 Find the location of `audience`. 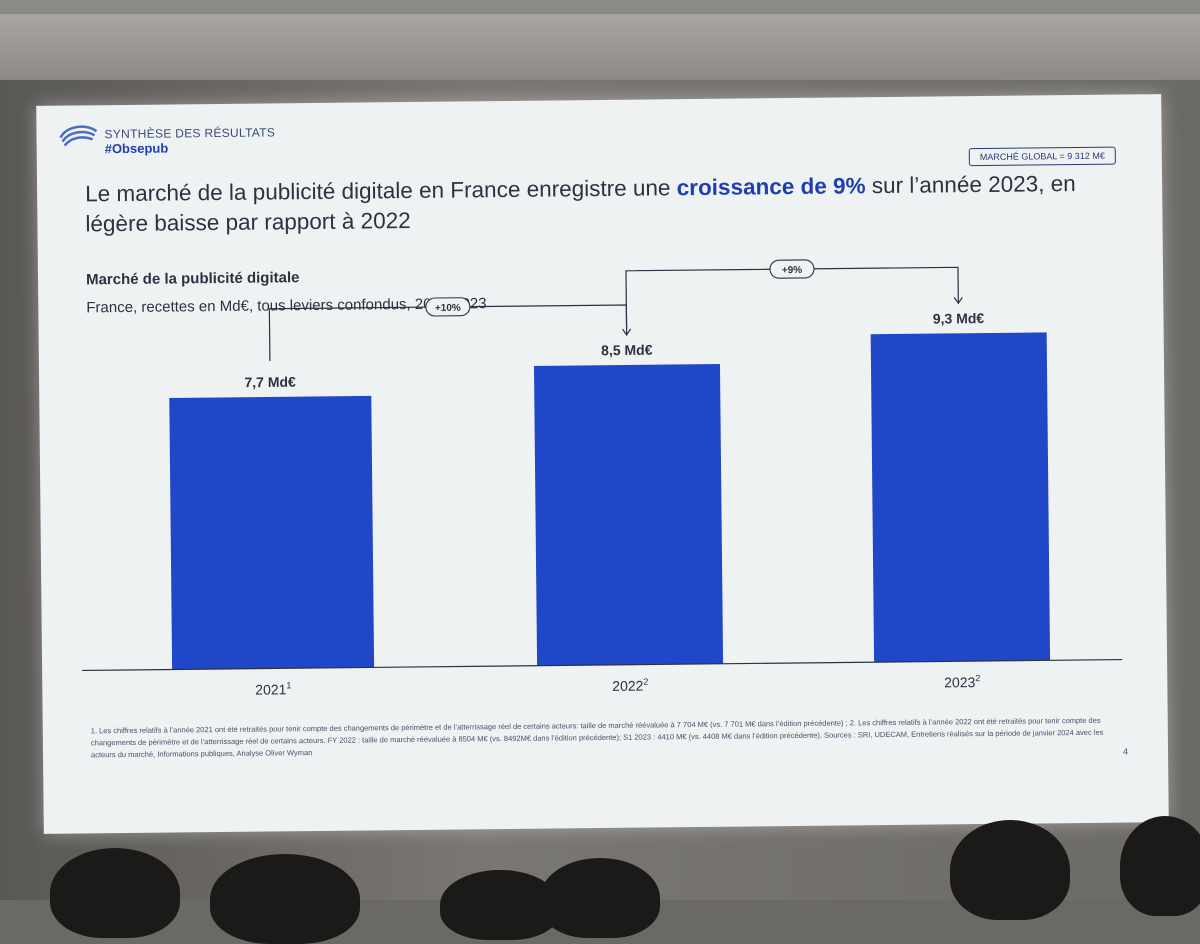

audience is located at coordinates (600, 880).